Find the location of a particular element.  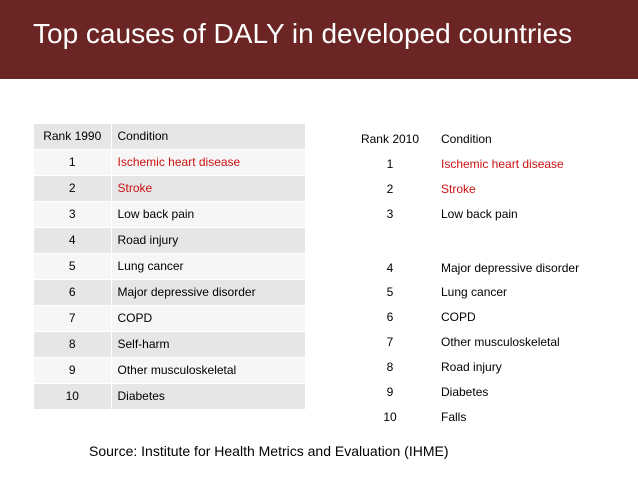

condition-cell: Falls is located at coordinates (535, 417).